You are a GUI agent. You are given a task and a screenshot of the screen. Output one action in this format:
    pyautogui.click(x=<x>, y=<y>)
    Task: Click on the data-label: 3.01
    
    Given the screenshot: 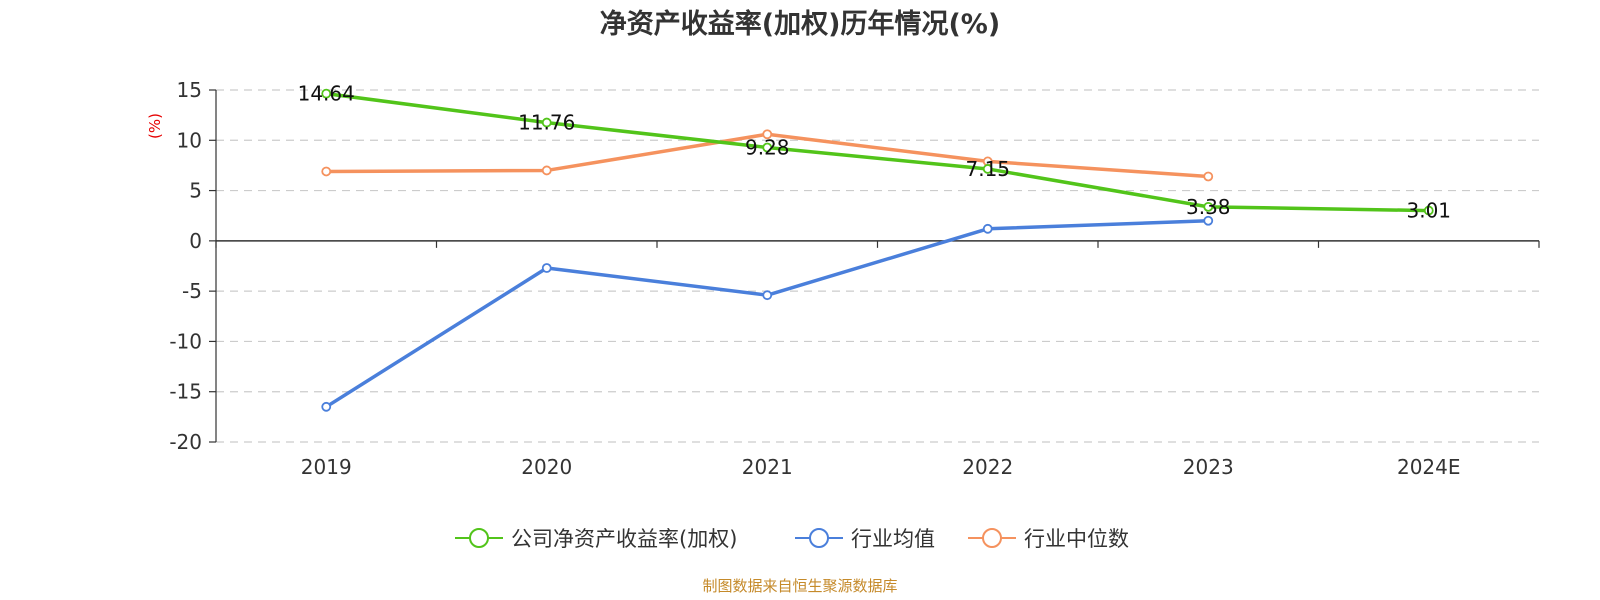 What is the action you would take?
    pyautogui.click(x=1428, y=211)
    